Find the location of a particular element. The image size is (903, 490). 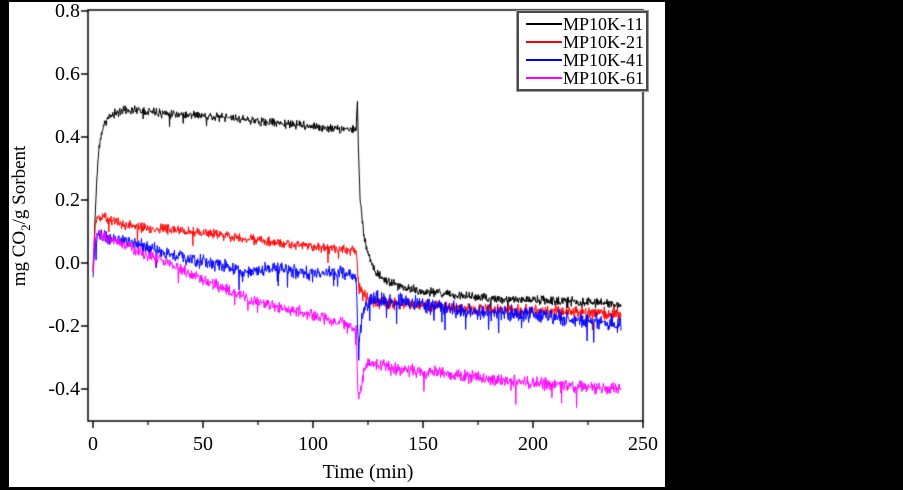

legend: MP10K-11 MP10K-21 MP10K-41 MP10K-61 is located at coordinates (582, 51).